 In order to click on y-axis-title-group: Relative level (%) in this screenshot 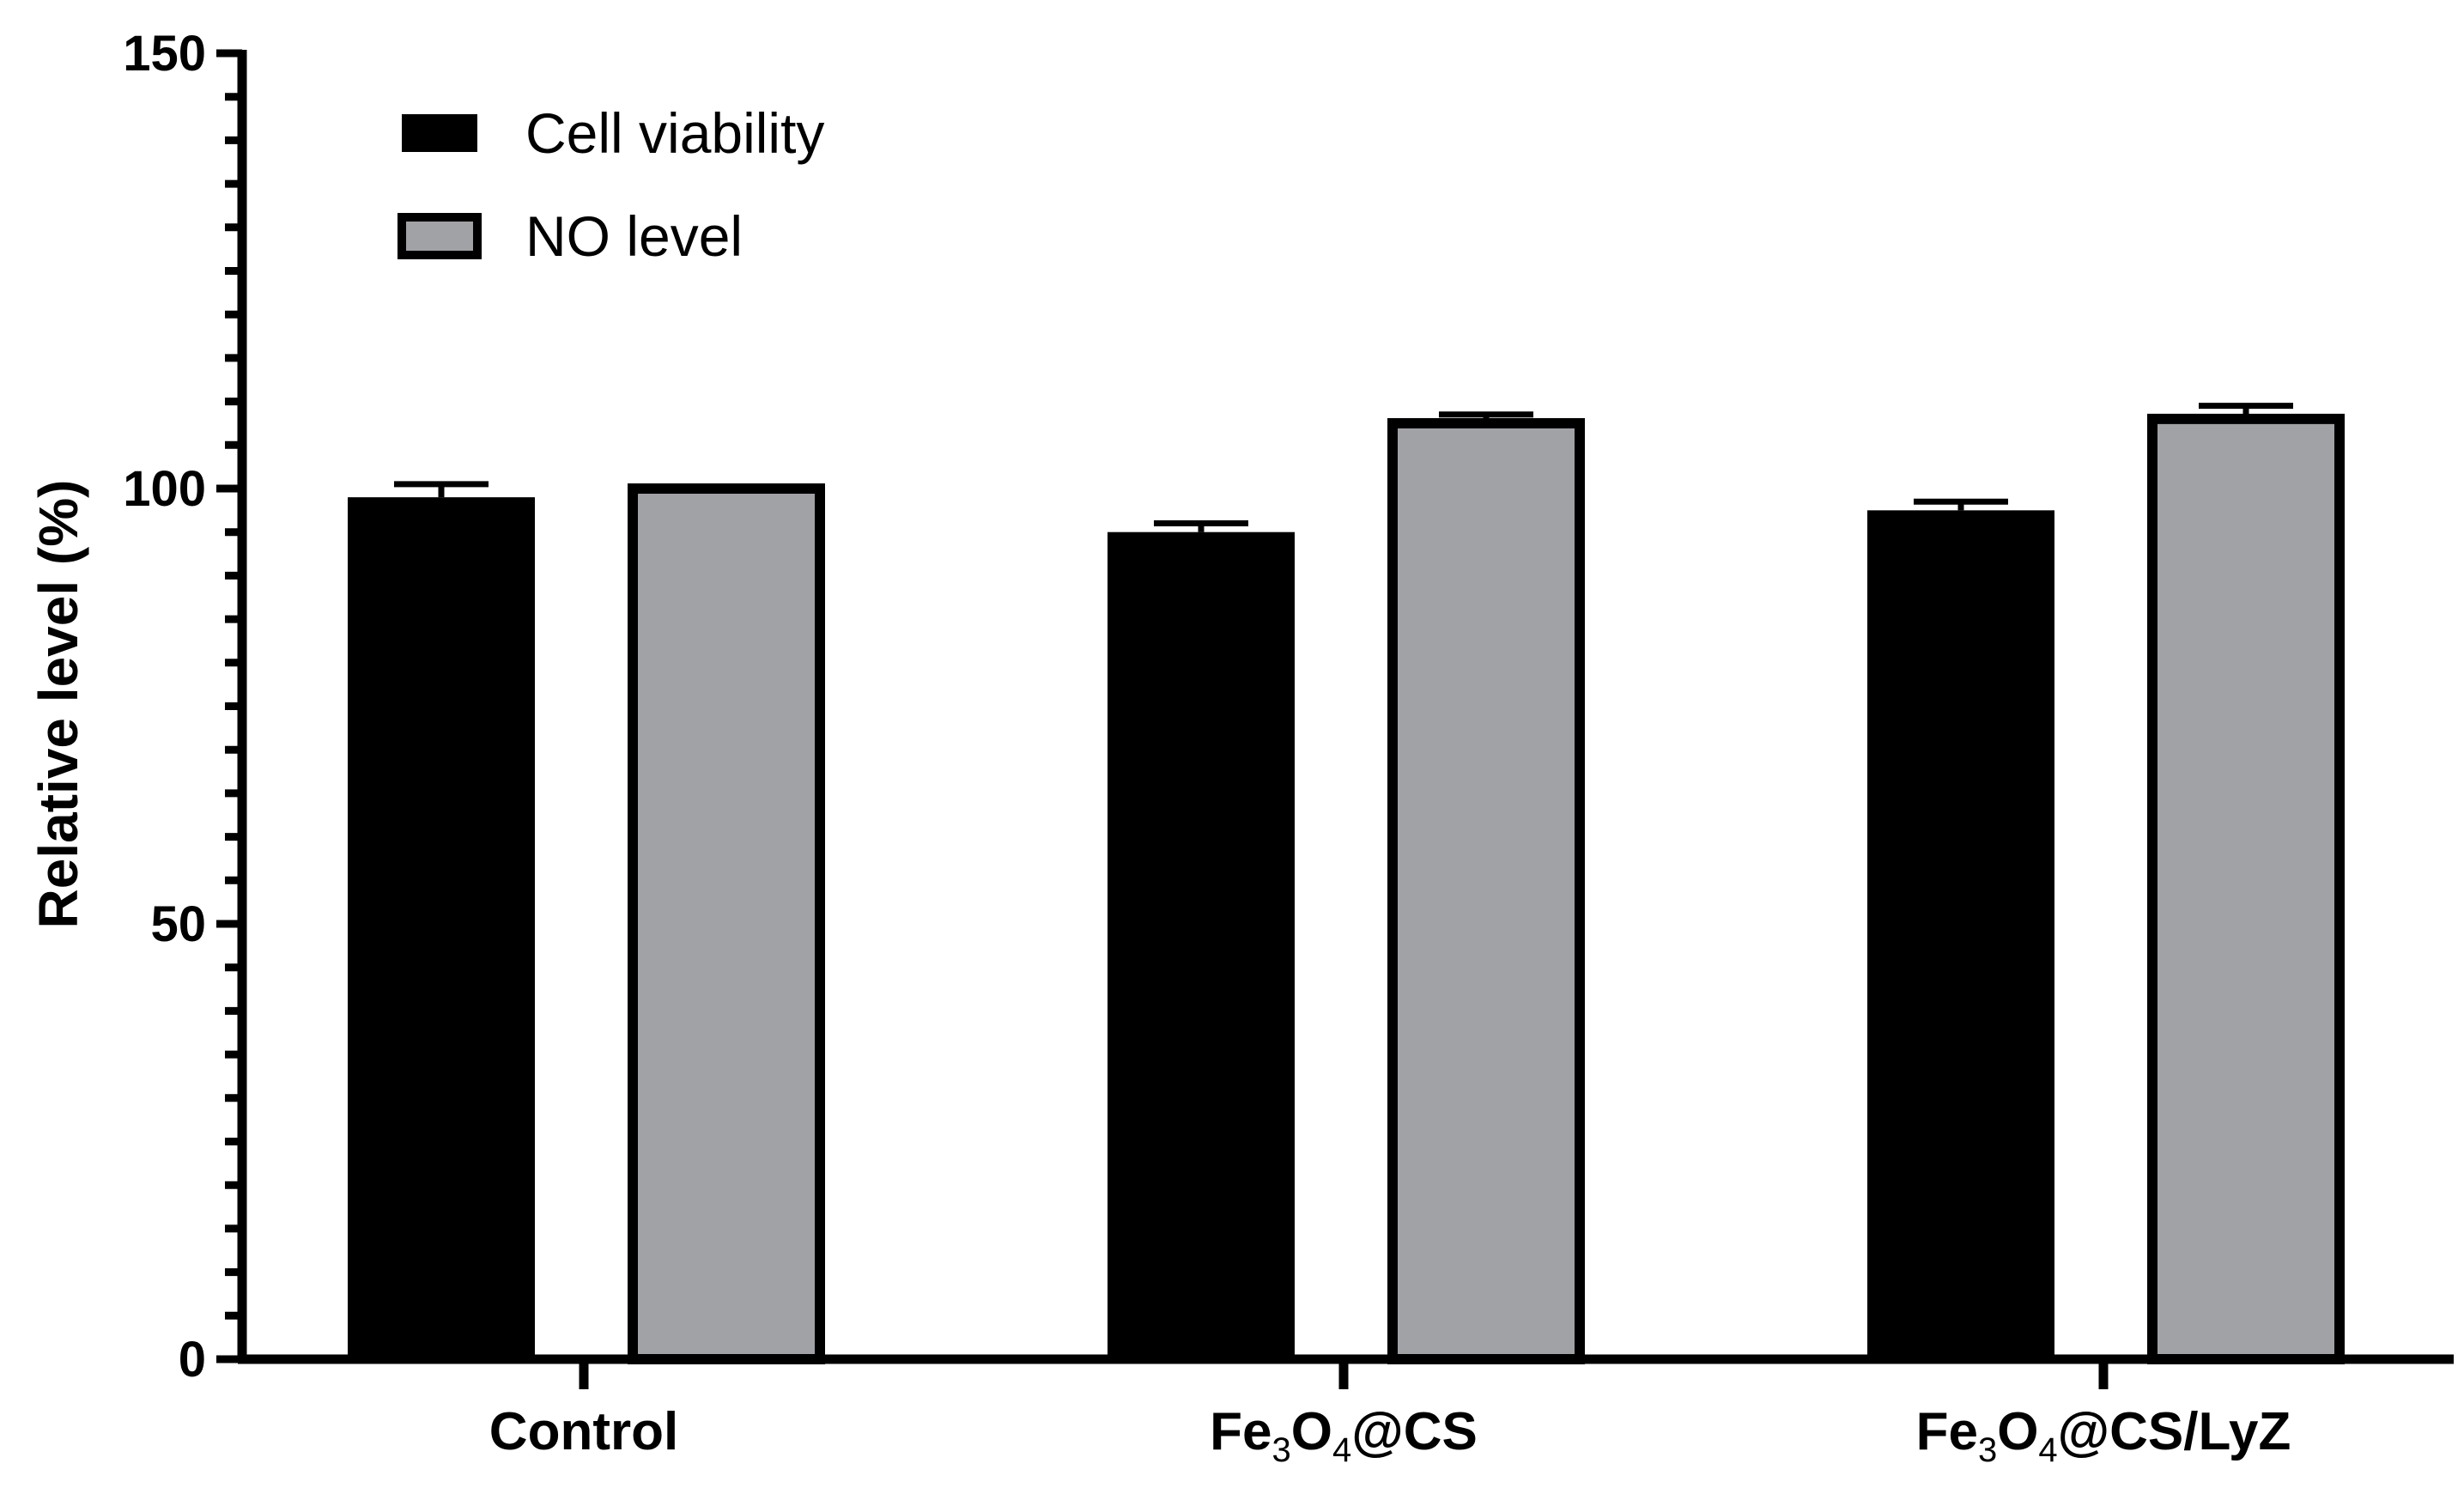, I will do `click(58, 704)`.